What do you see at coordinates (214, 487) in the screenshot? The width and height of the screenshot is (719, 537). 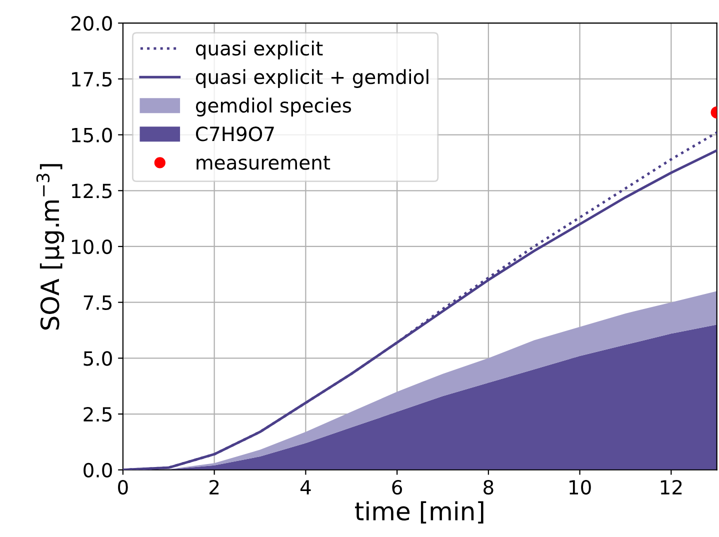 I see `x-tick-label: 2` at bounding box center [214, 487].